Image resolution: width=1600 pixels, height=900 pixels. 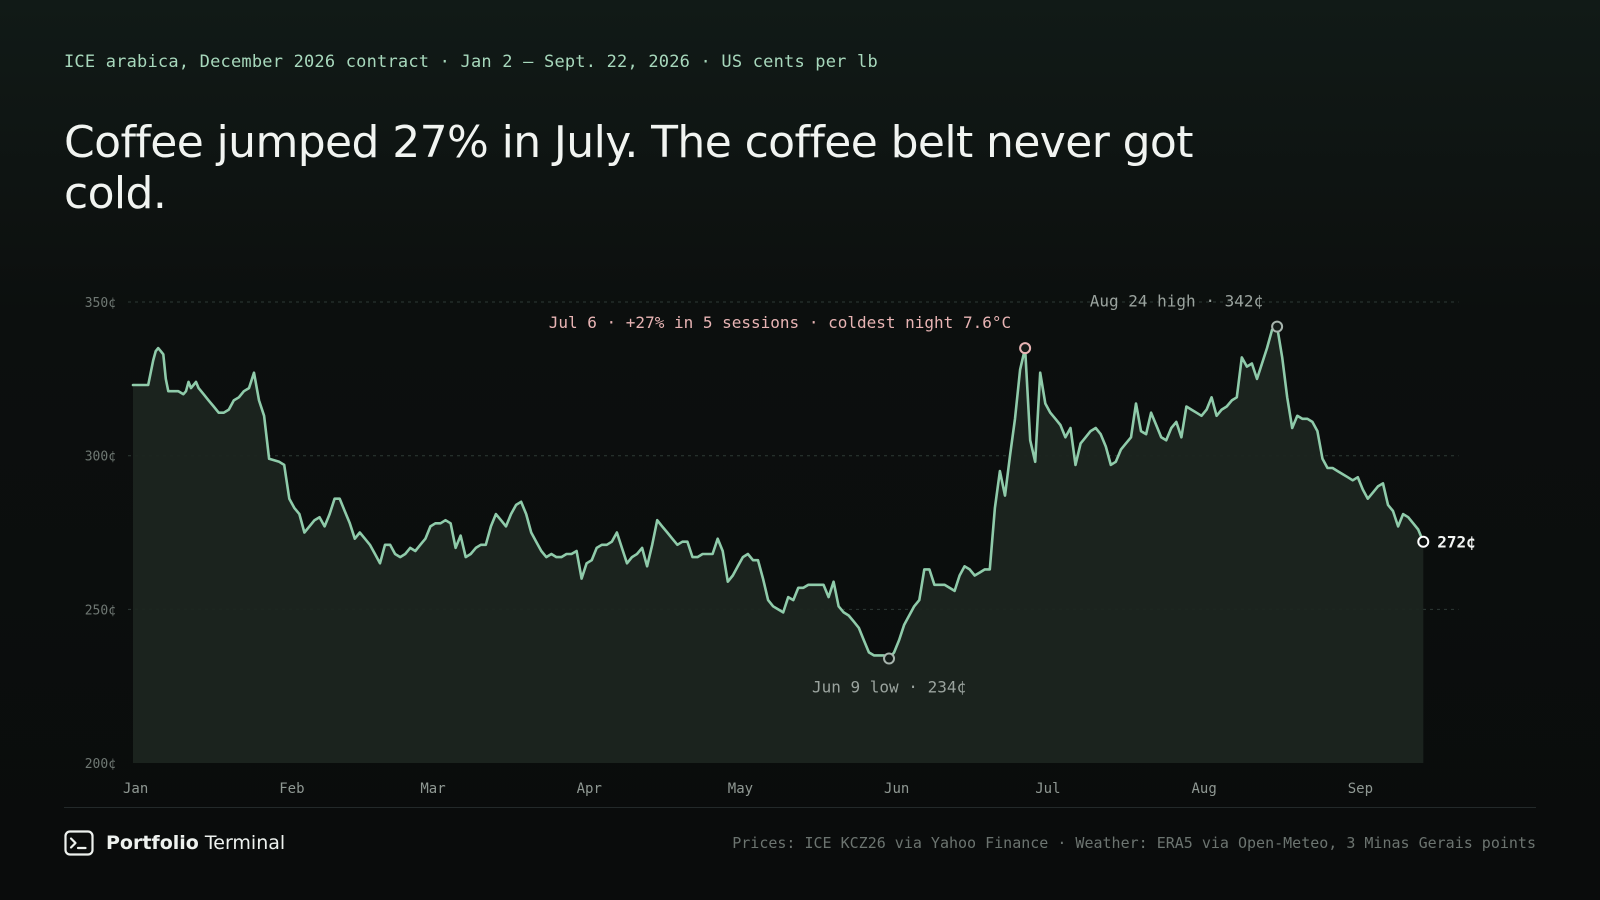 I want to click on y-tick-label: 350¢, so click(x=100, y=303).